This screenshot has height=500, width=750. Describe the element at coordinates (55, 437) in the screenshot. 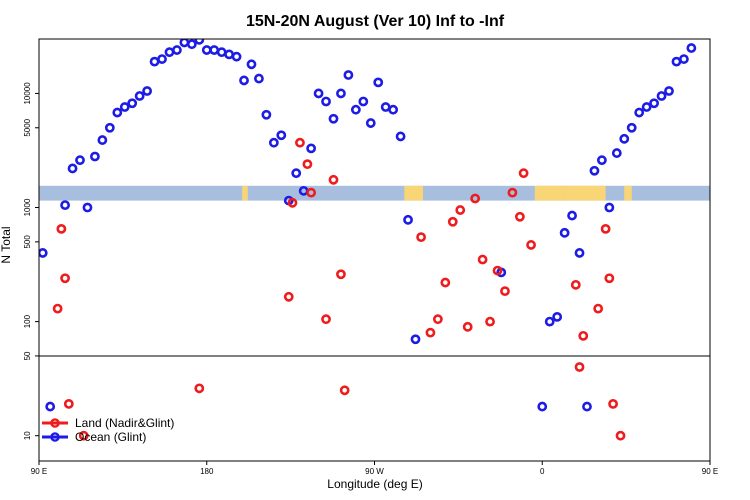

I see `legend-marker-ocean` at that location.